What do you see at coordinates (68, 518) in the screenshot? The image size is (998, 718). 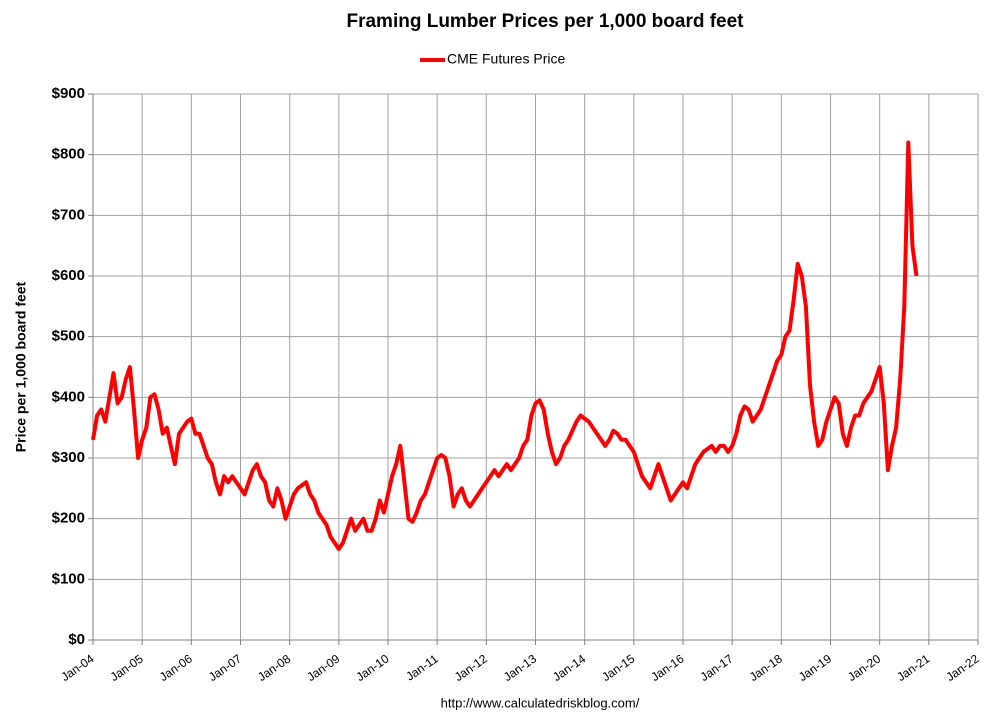 I see `y-tick-label: $200` at bounding box center [68, 518].